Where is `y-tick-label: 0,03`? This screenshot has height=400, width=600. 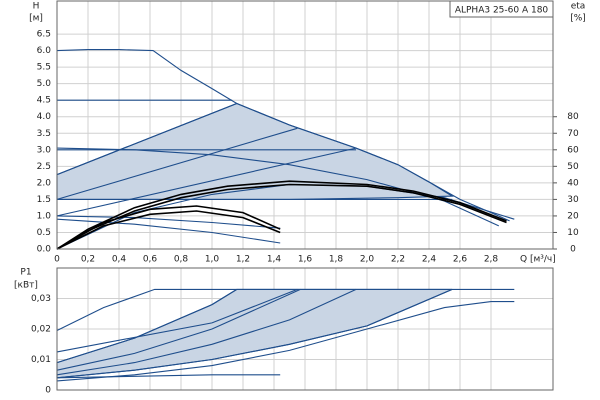
y-tick-label: 0,03 is located at coordinates (41, 299).